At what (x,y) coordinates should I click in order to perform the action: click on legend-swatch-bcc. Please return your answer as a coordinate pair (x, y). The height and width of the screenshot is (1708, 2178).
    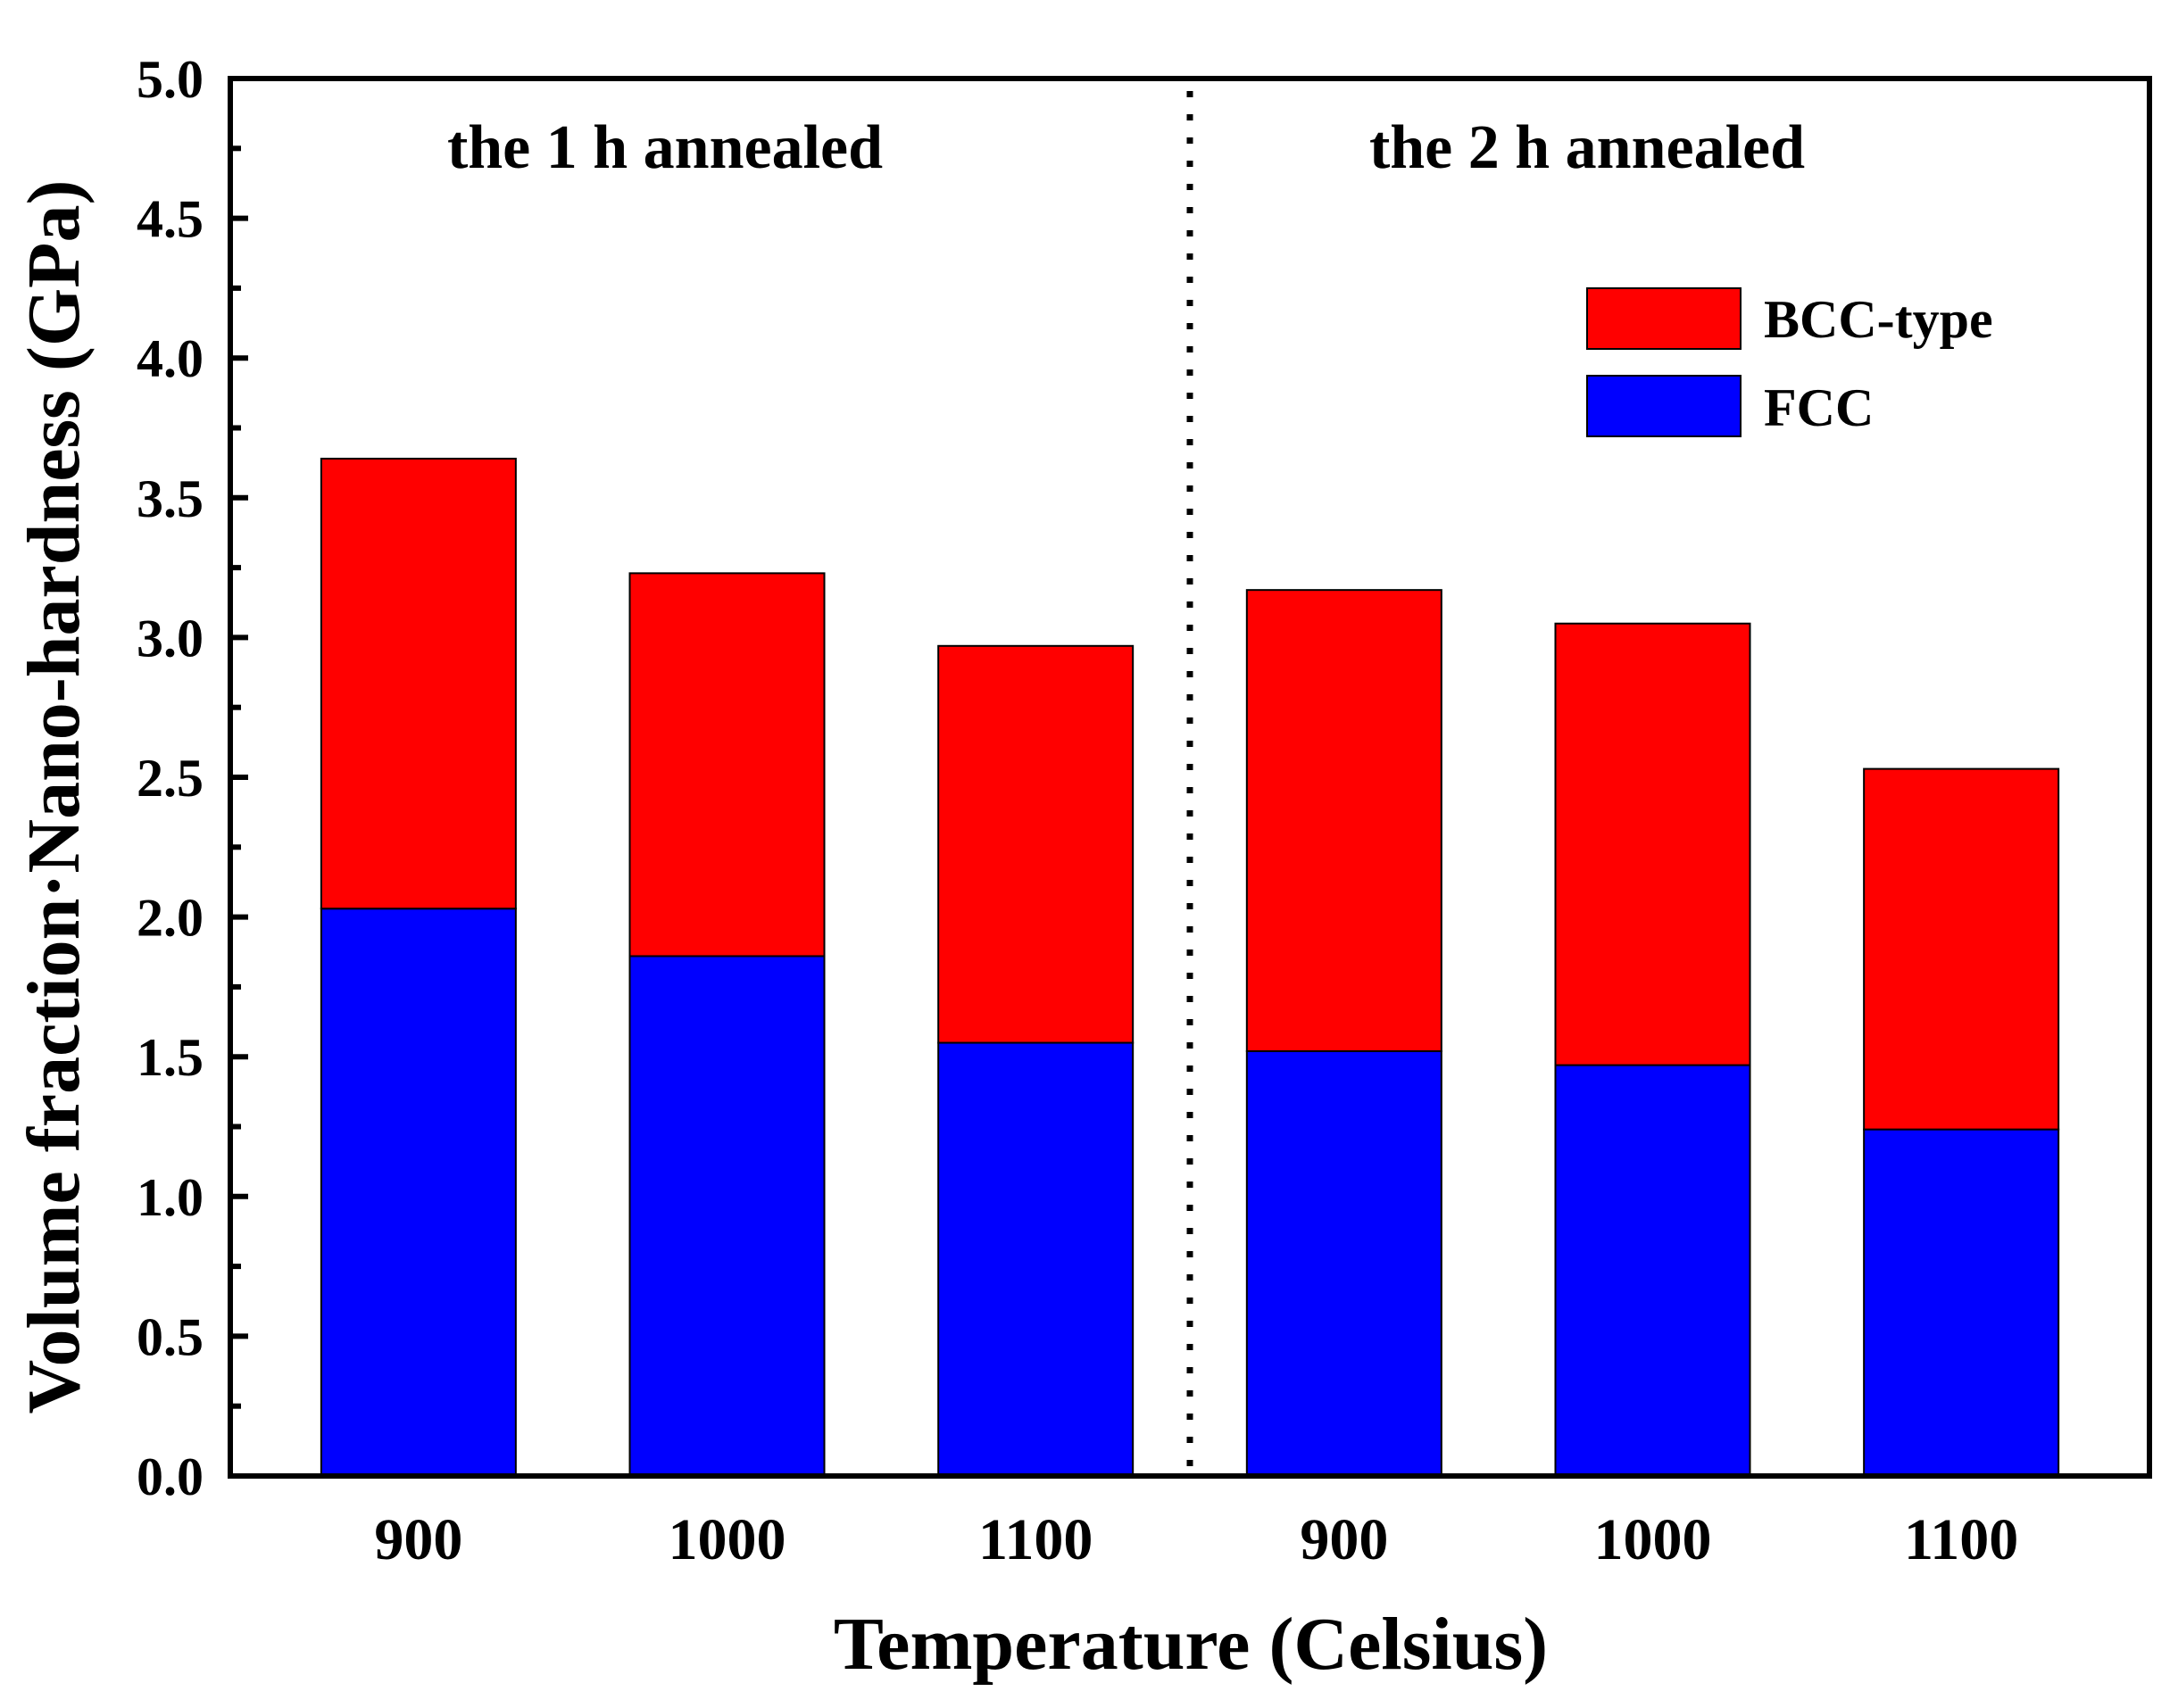
    Looking at the image, I should click on (1664, 318).